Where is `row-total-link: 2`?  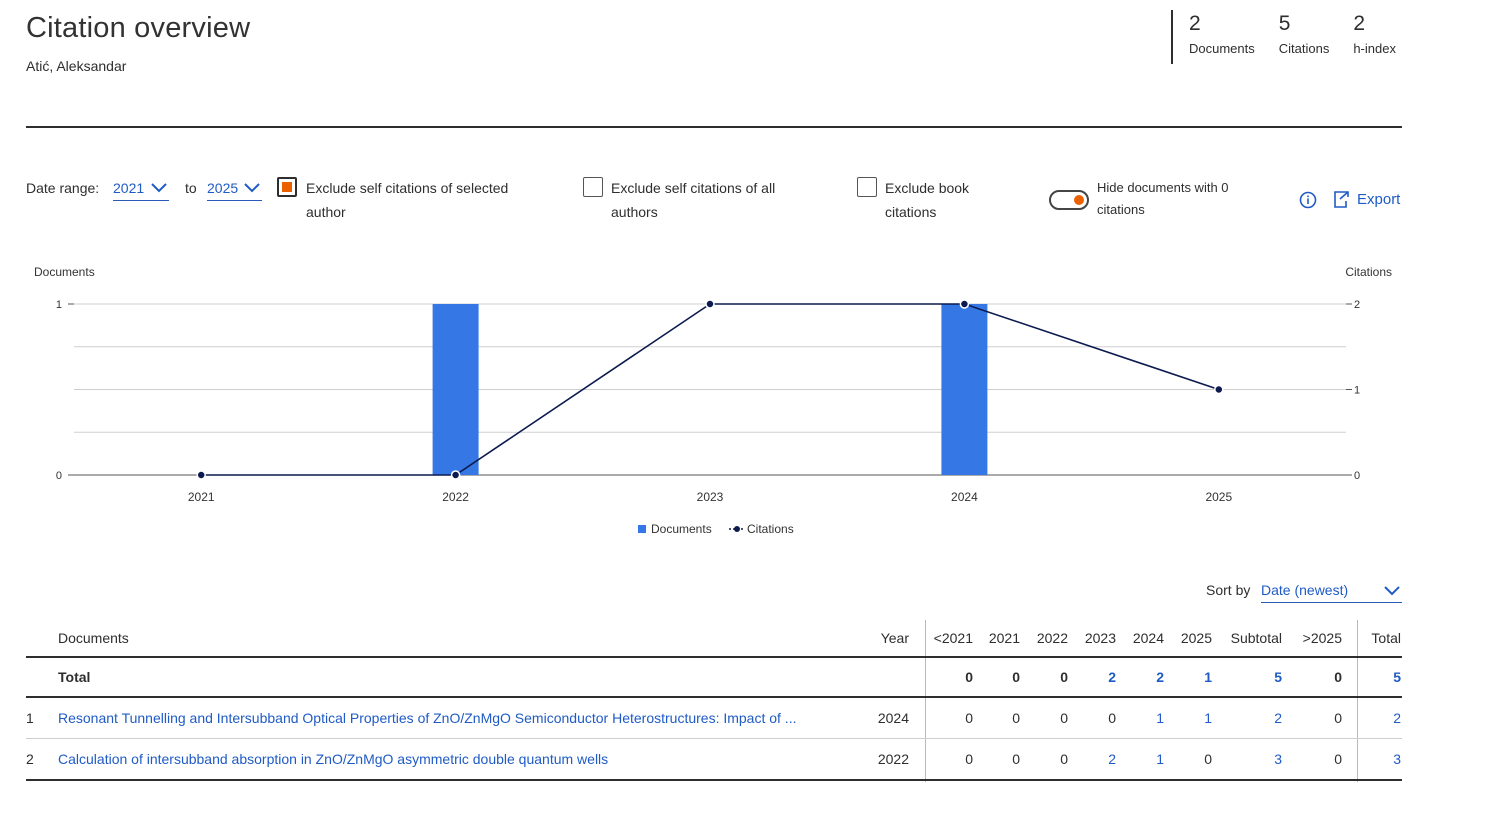
row-total-link: 2 is located at coordinates (1397, 718).